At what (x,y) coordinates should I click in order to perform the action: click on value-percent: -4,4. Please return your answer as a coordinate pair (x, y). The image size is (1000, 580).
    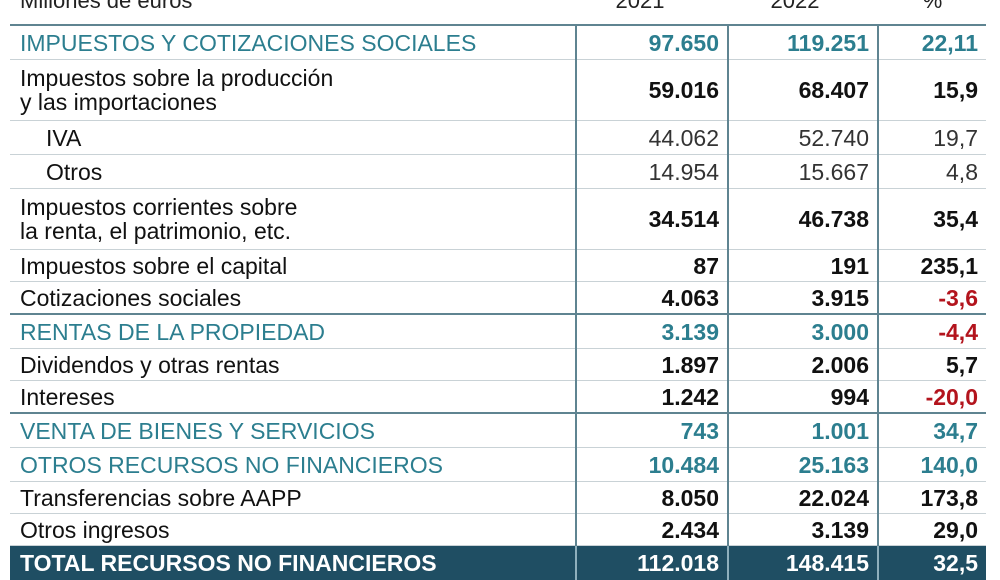
    Looking at the image, I should click on (932, 331).